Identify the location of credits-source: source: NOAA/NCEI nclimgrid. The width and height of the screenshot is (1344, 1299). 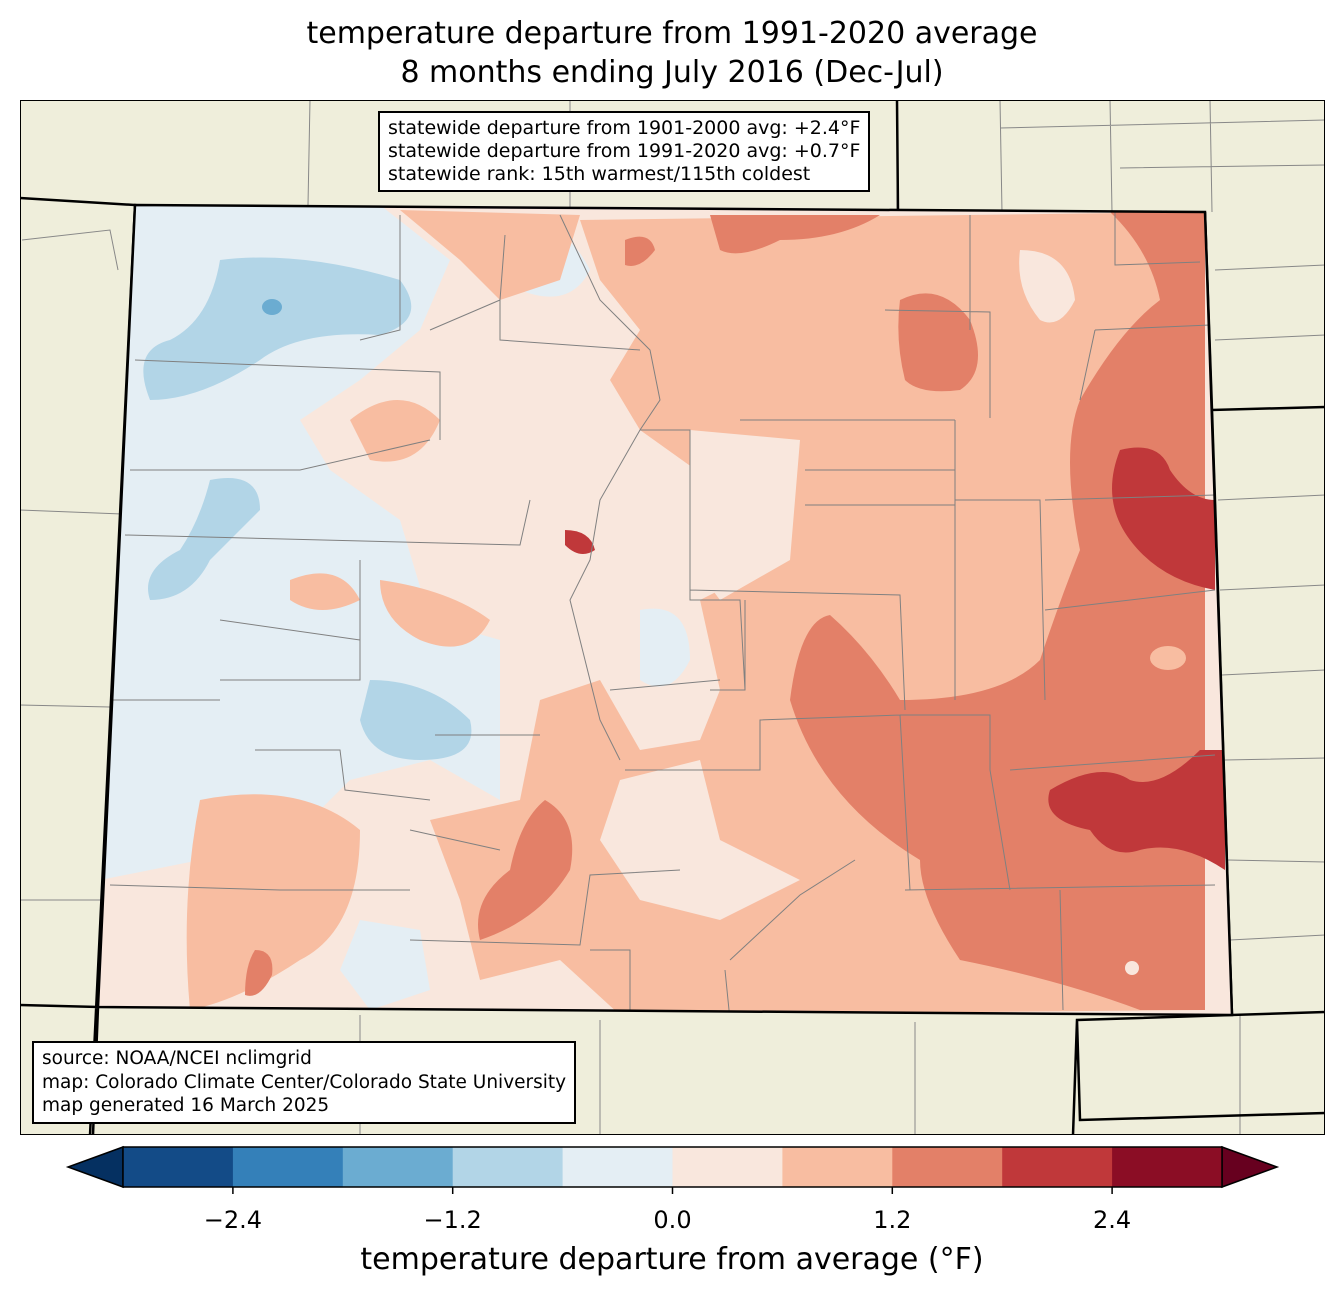
(177, 1058).